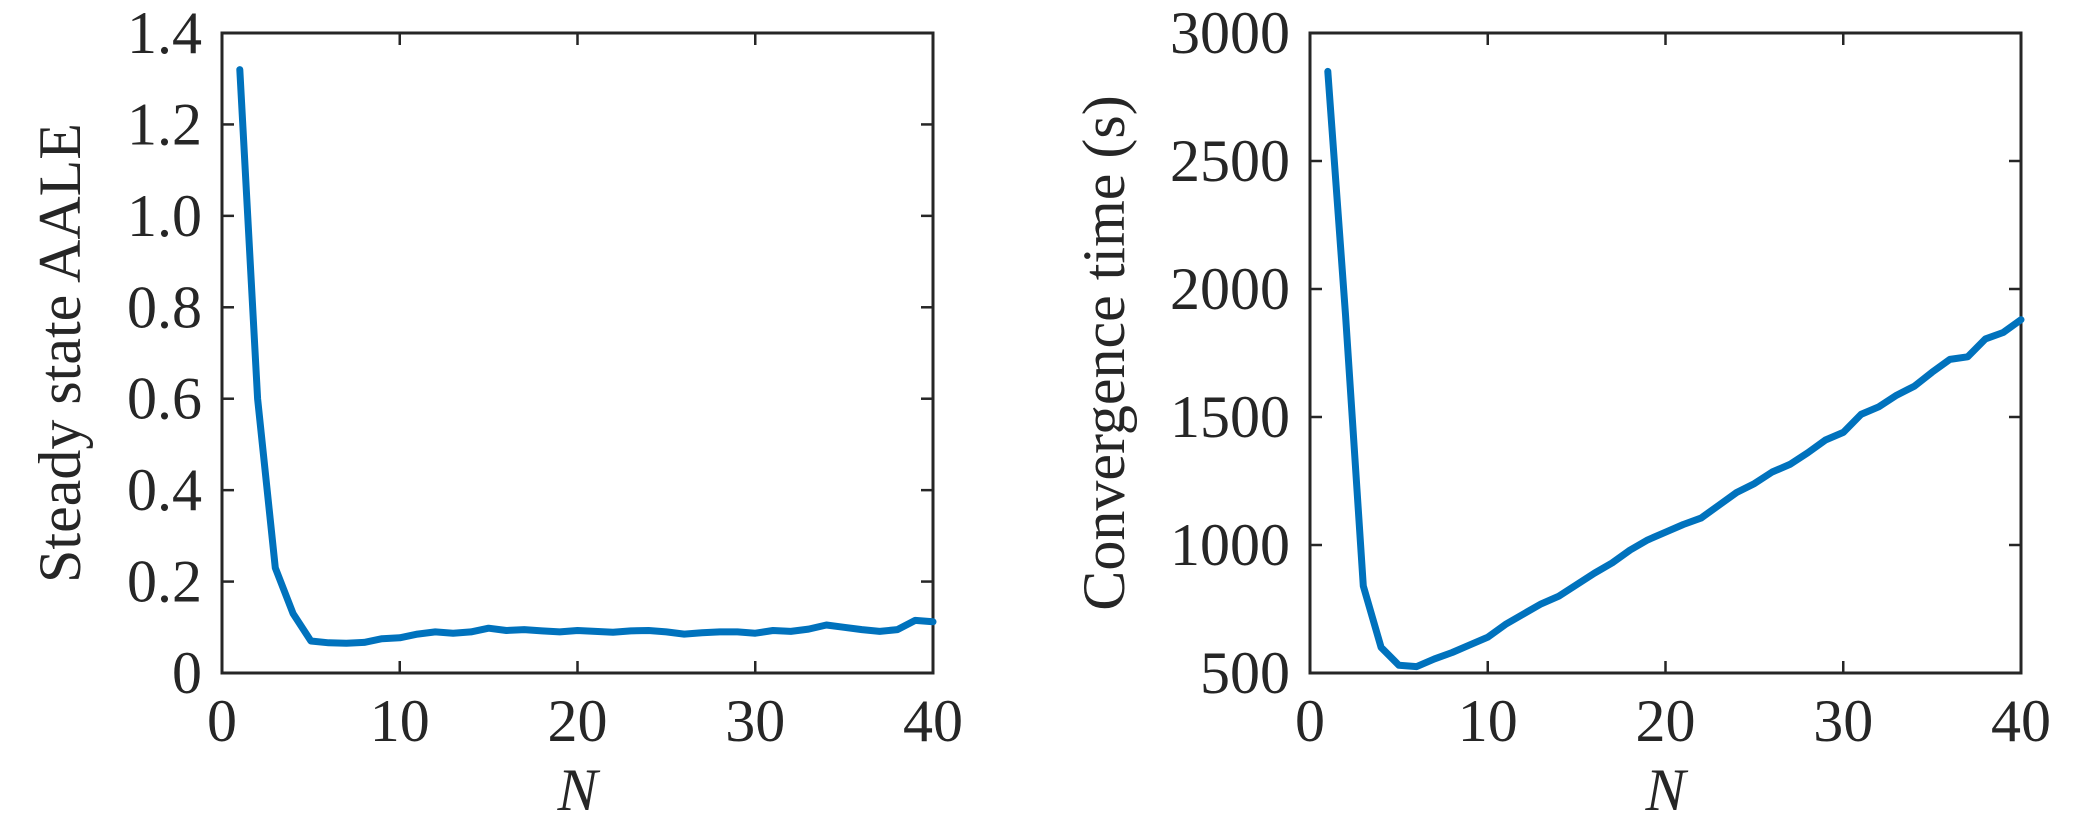  I want to click on y-tick-label: 2500, so click(1230, 161).